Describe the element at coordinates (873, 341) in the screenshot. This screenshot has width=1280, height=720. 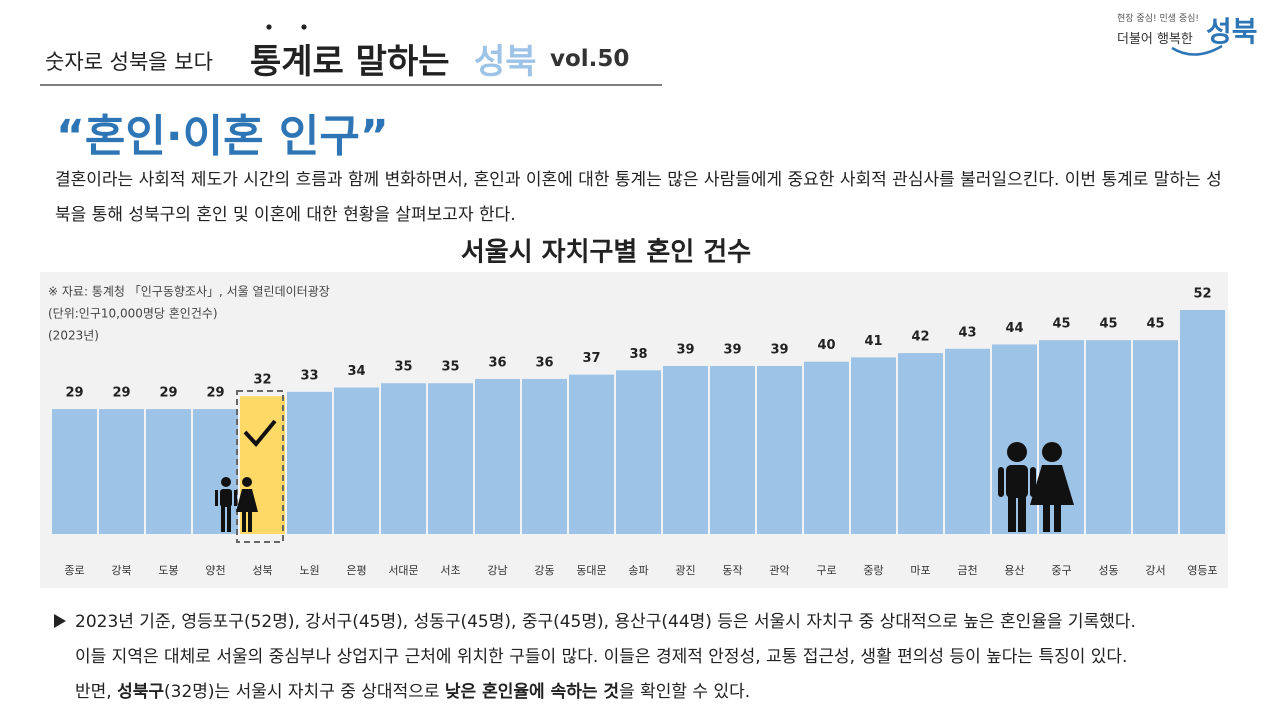
I see `value-label: 41` at that location.